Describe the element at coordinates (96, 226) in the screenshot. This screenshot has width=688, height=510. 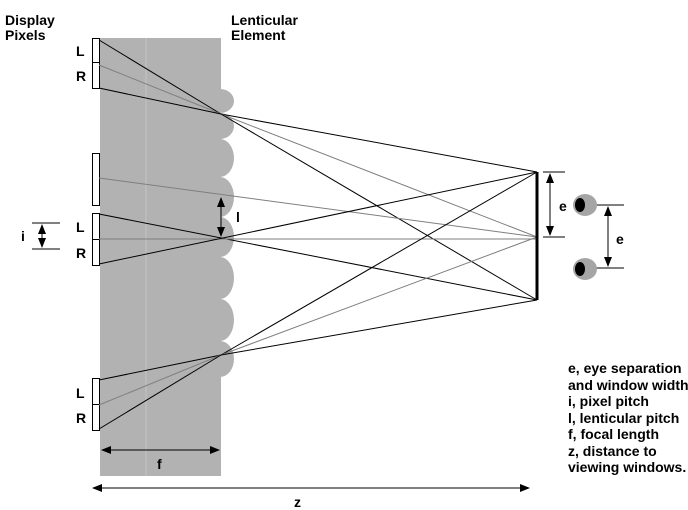
I see `pixel-mid-left` at that location.